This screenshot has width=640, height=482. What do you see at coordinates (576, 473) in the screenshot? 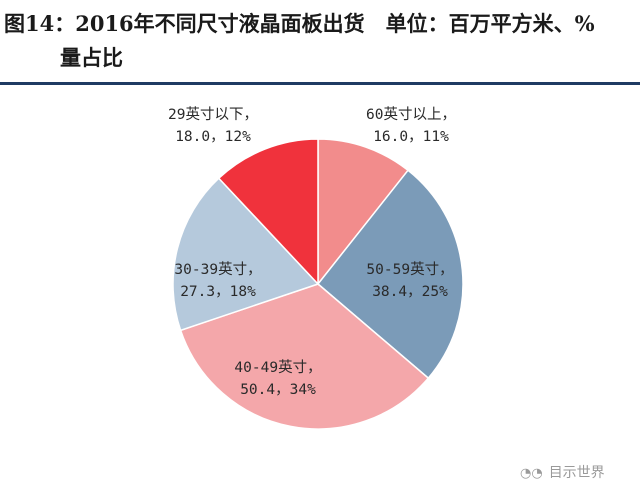
I see `watermark-text: 目示世界` at bounding box center [576, 473].